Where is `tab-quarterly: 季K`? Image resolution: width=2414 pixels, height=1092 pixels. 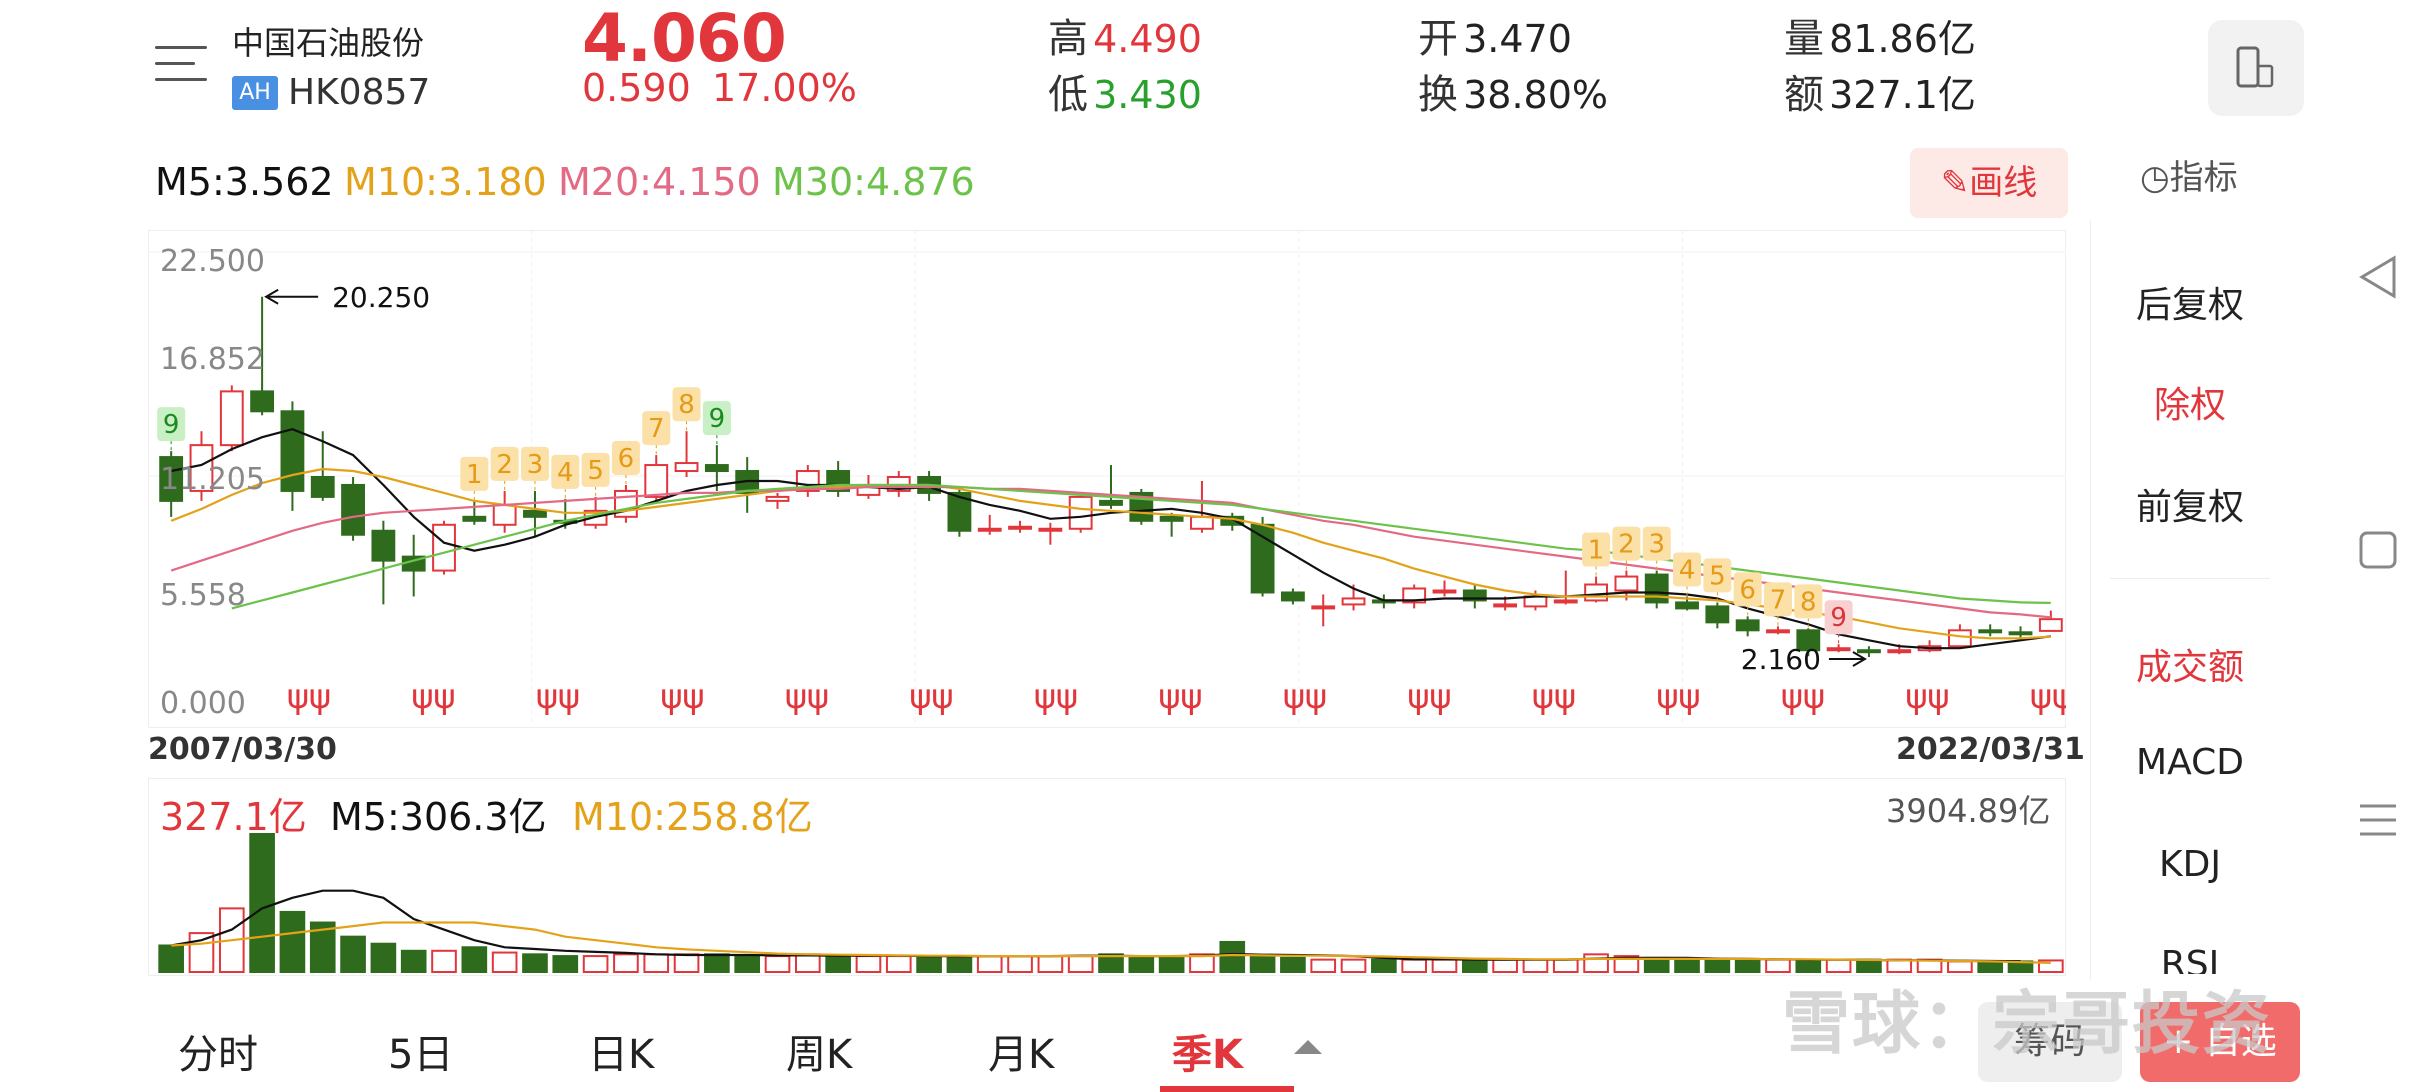
tab-quarterly: 季K is located at coordinates (1207, 1055).